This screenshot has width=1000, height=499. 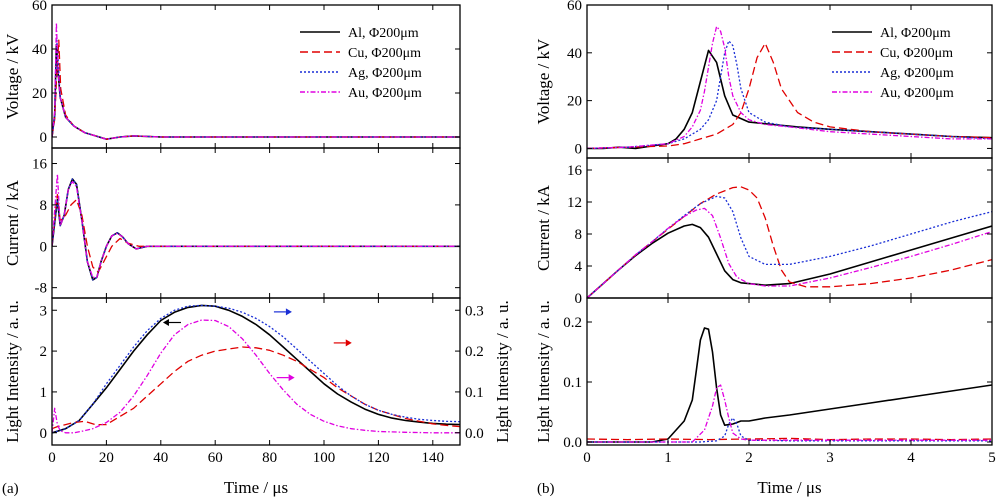 What do you see at coordinates (893, 63) in the screenshot?
I see `legend: Al, Φ200μm Cu, Φ200μm Ag, Φ200μm Au, Φ200μm` at bounding box center [893, 63].